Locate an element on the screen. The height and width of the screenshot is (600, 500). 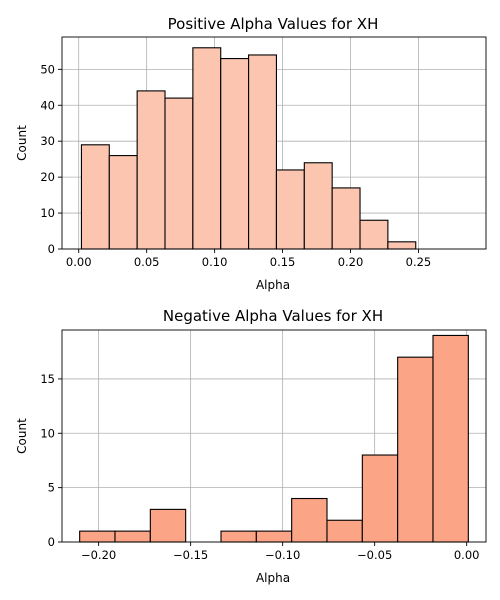
chart-title: Negative Alpha Values for XH is located at coordinates (273, 316).